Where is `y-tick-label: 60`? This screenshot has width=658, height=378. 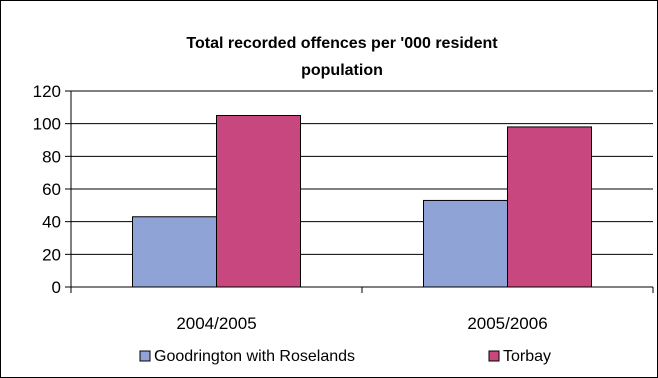
y-tick-label: 60 is located at coordinates (51, 189).